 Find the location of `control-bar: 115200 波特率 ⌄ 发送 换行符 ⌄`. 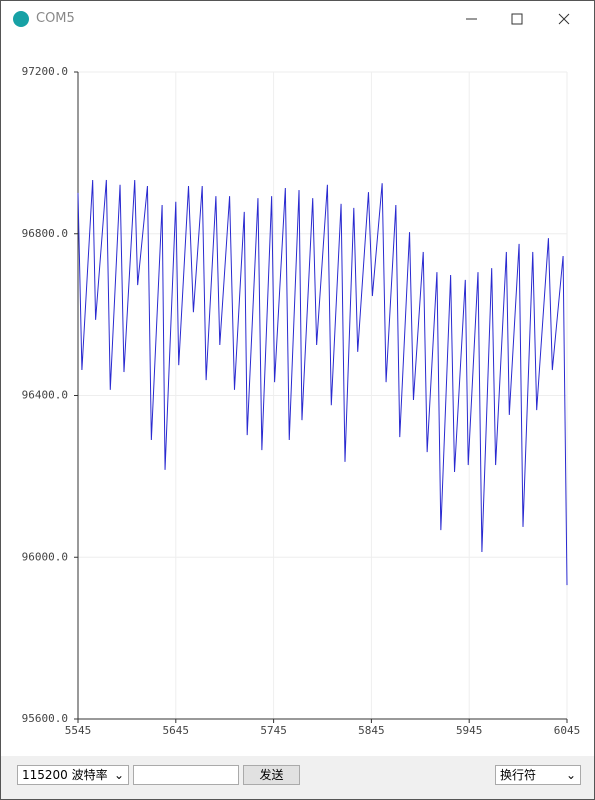

control-bar: 115200 波特率 ⌄ 发送 换行符 ⌄ is located at coordinates (297, 777).